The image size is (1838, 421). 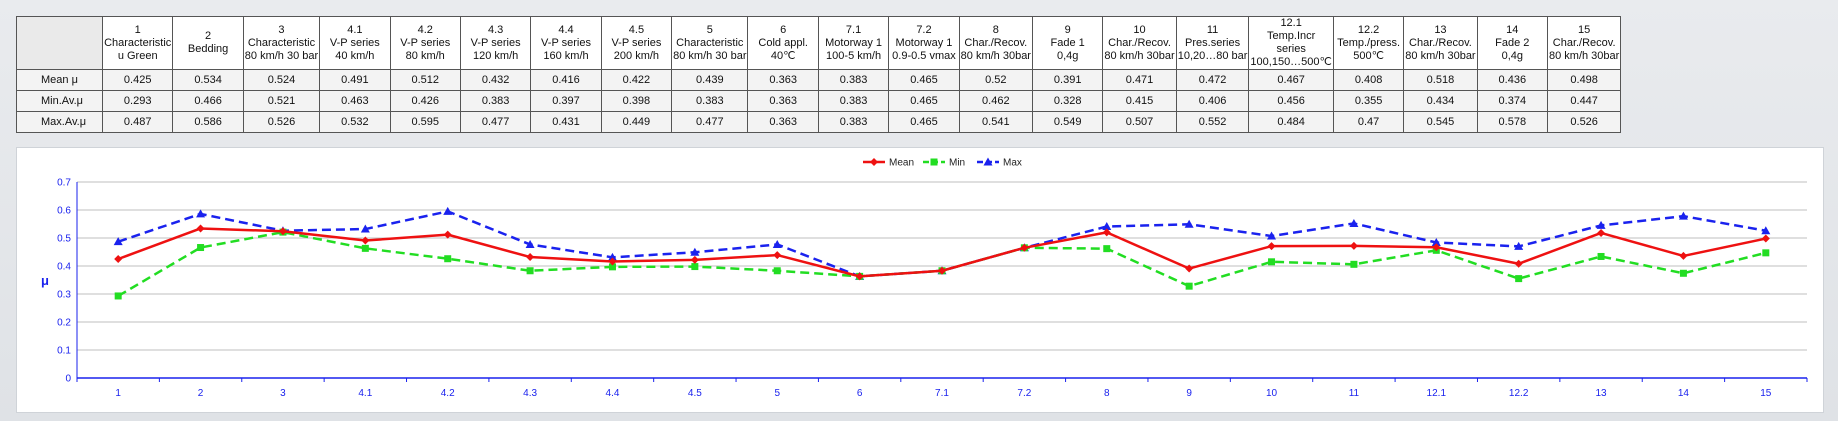 What do you see at coordinates (64, 211) in the screenshot?
I see `y-tick-label: 0.6` at bounding box center [64, 211].